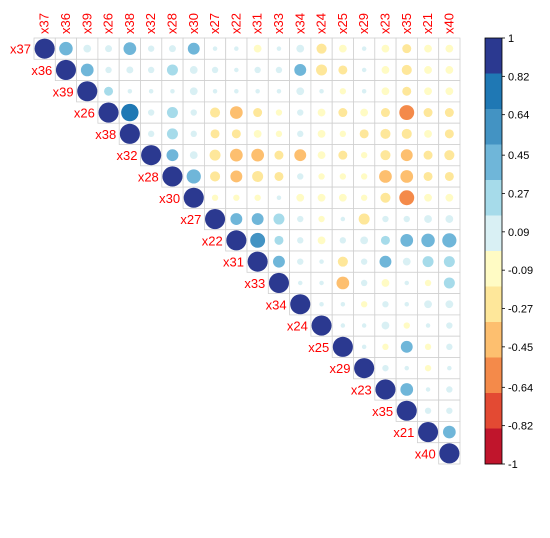 Image resolution: width=550 pixels, height=538 pixels. Describe the element at coordinates (129, 133) in the screenshot. I see `diagonal-circle-x38-x38` at that location.